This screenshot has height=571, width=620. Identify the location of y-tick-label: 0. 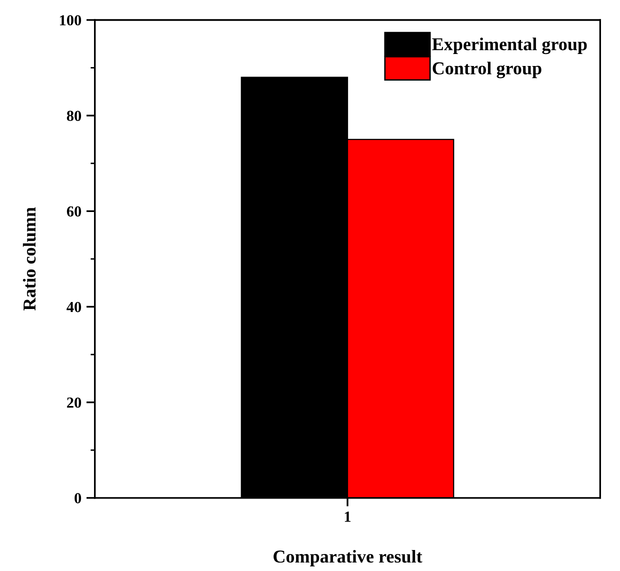
(78, 498).